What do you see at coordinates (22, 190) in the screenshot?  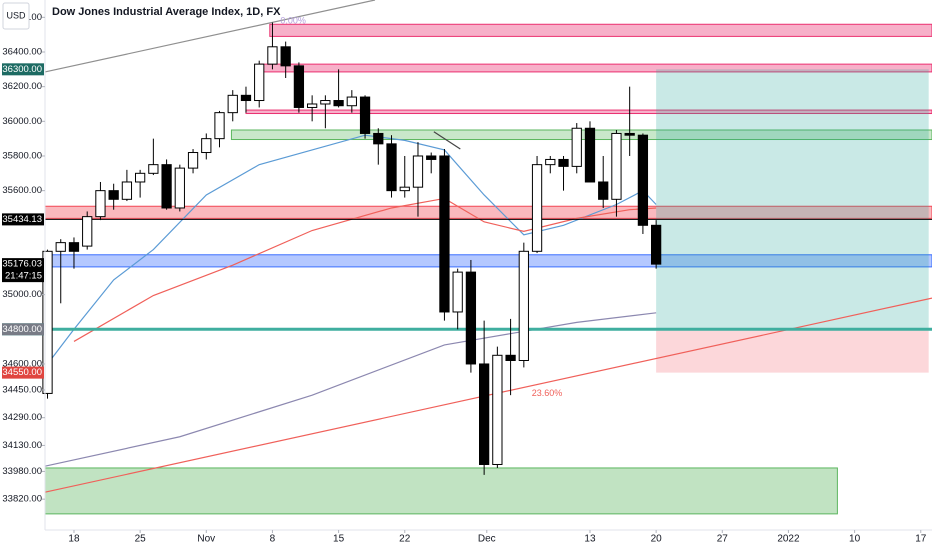 I see `y-tick-label: 35600.00` at bounding box center [22, 190].